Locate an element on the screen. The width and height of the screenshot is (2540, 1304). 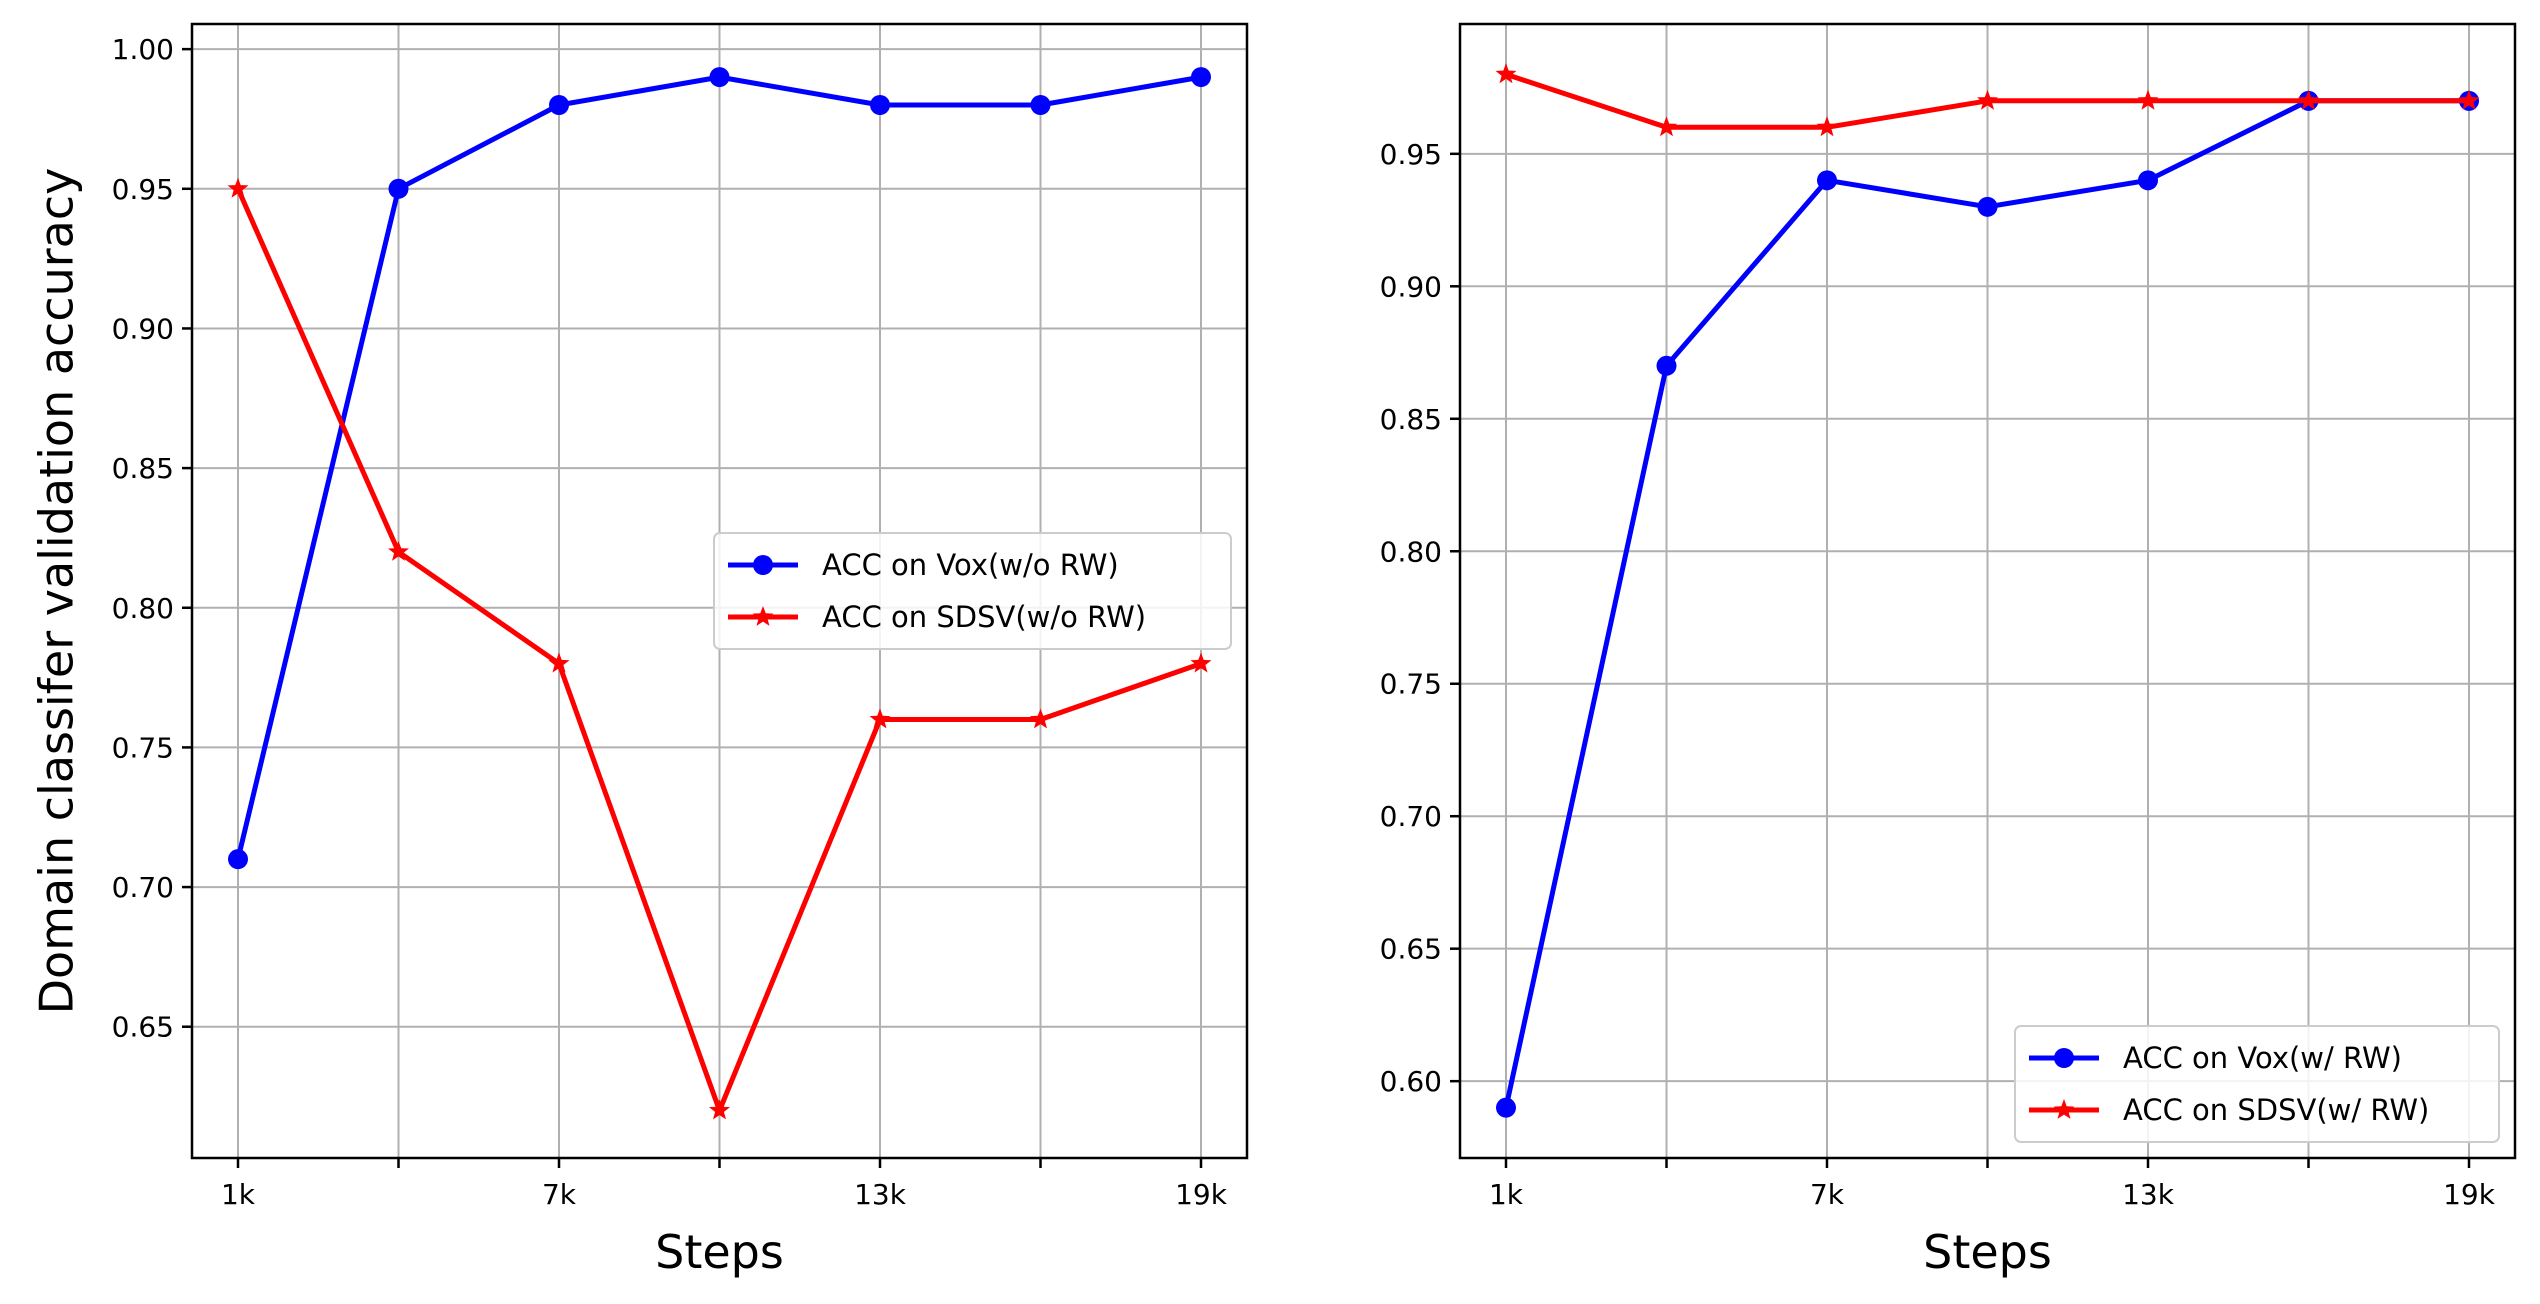
legend-label: ACC on Vox(w/o RW) is located at coordinates (970, 565).